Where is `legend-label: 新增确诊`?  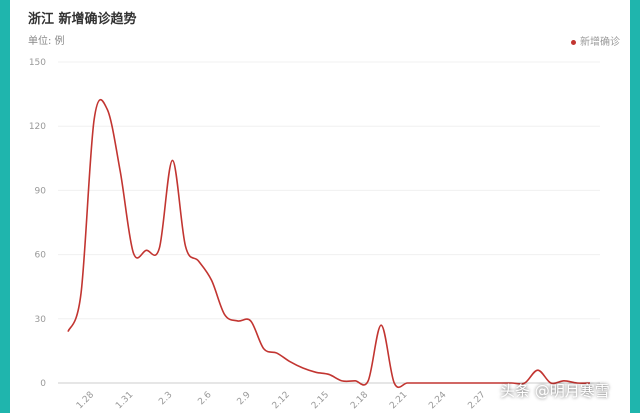
legend-label: 新增确诊 is located at coordinates (600, 42).